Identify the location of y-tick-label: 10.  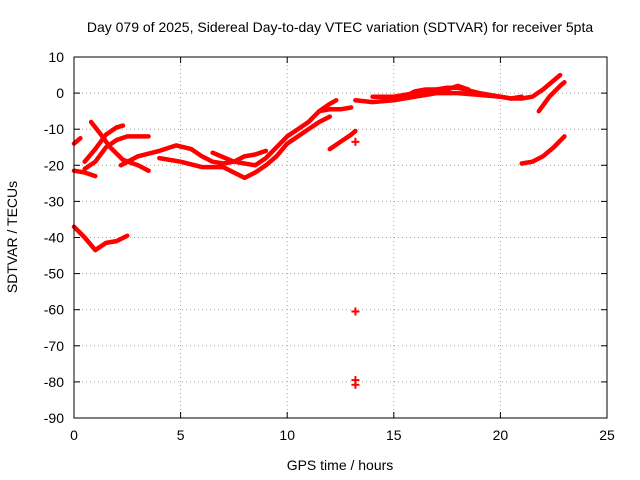
(56, 57).